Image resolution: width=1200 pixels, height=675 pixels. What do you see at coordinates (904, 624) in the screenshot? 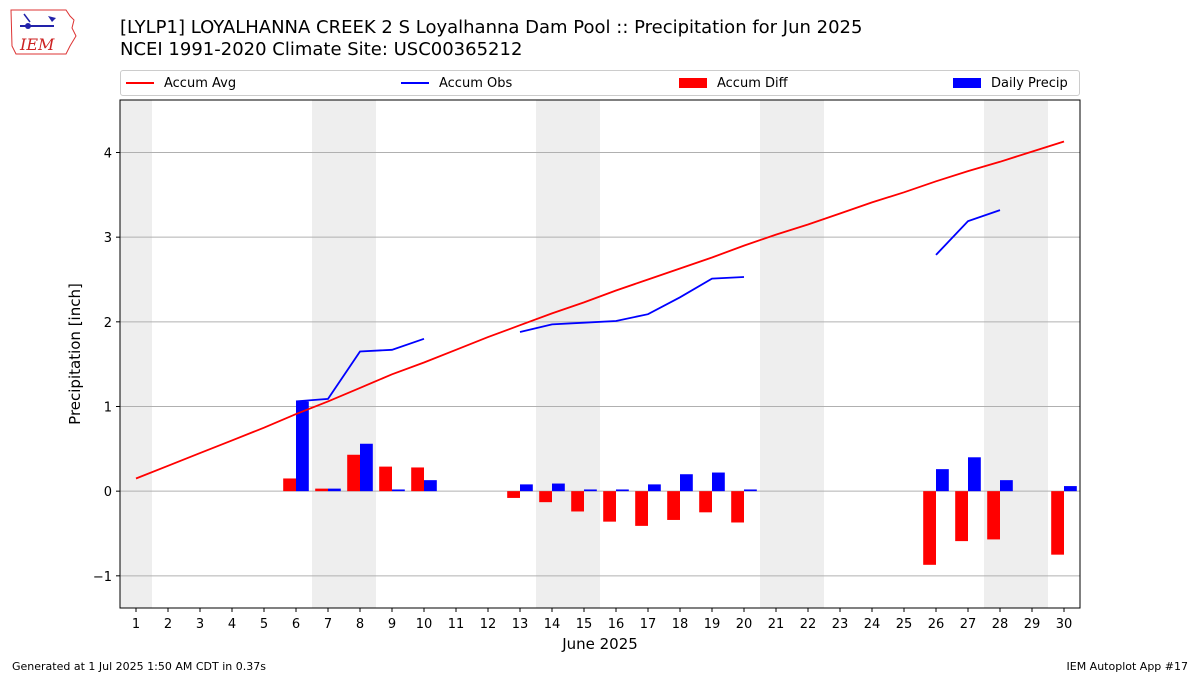
I see `x-tick-label: 25` at bounding box center [904, 624].